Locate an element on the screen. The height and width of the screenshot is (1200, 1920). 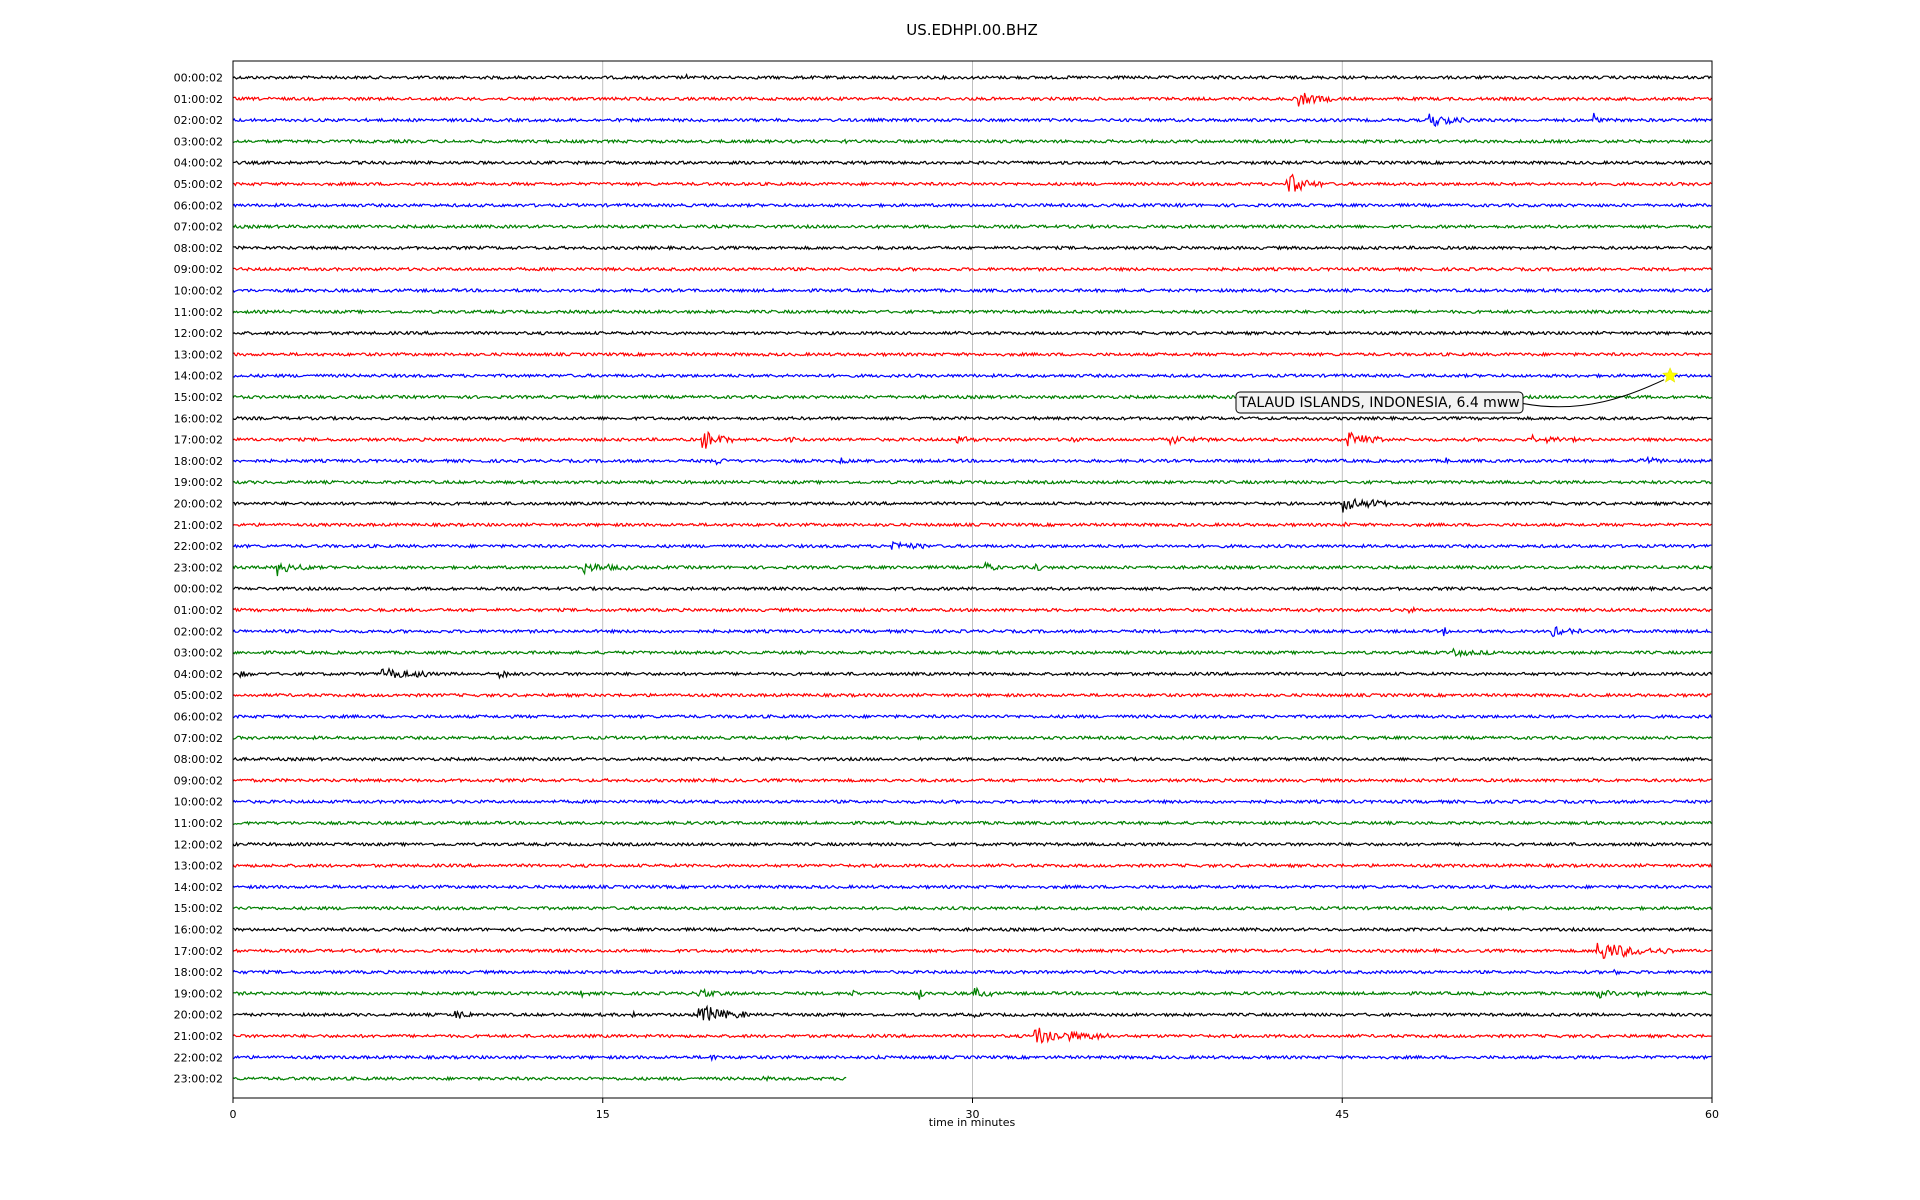
annotation-arrow is located at coordinates (1593, 393).